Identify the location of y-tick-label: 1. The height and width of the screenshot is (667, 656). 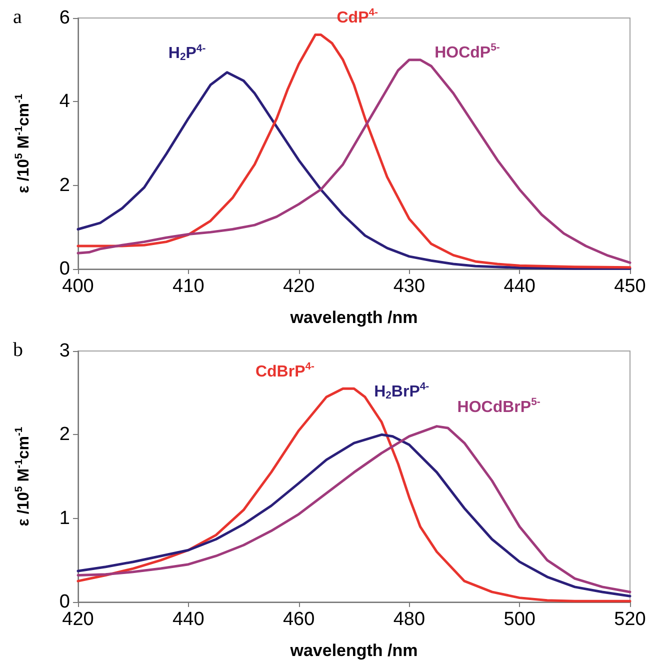
(64, 518).